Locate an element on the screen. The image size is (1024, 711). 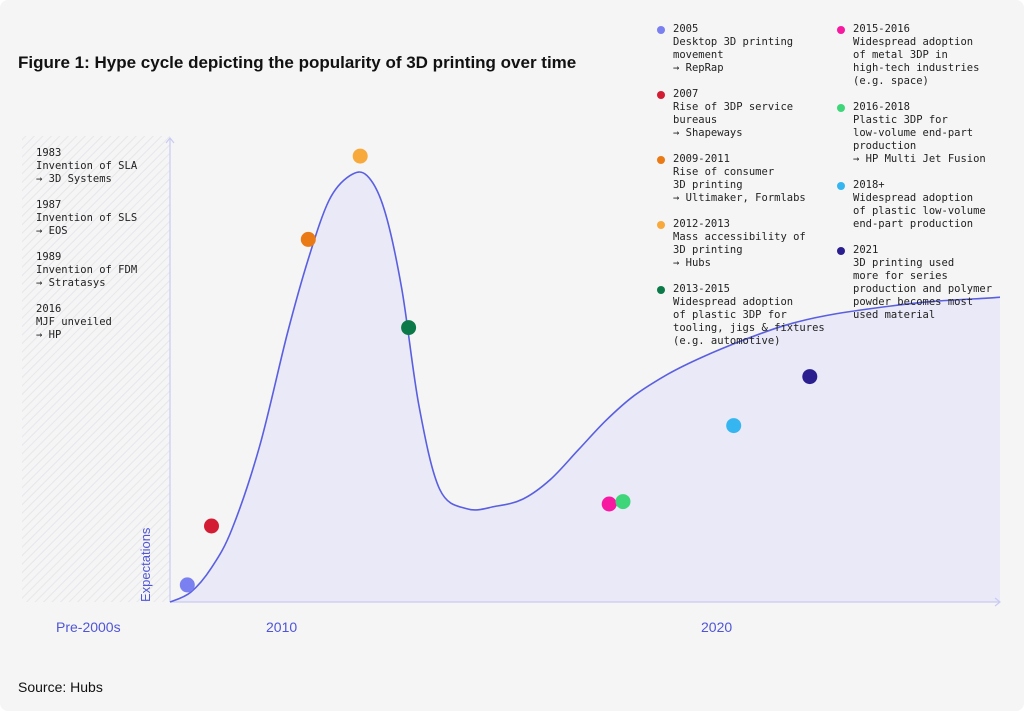
pre-milestone: 1983 Invention of SLA → 3D Systems is located at coordinates (101, 166).